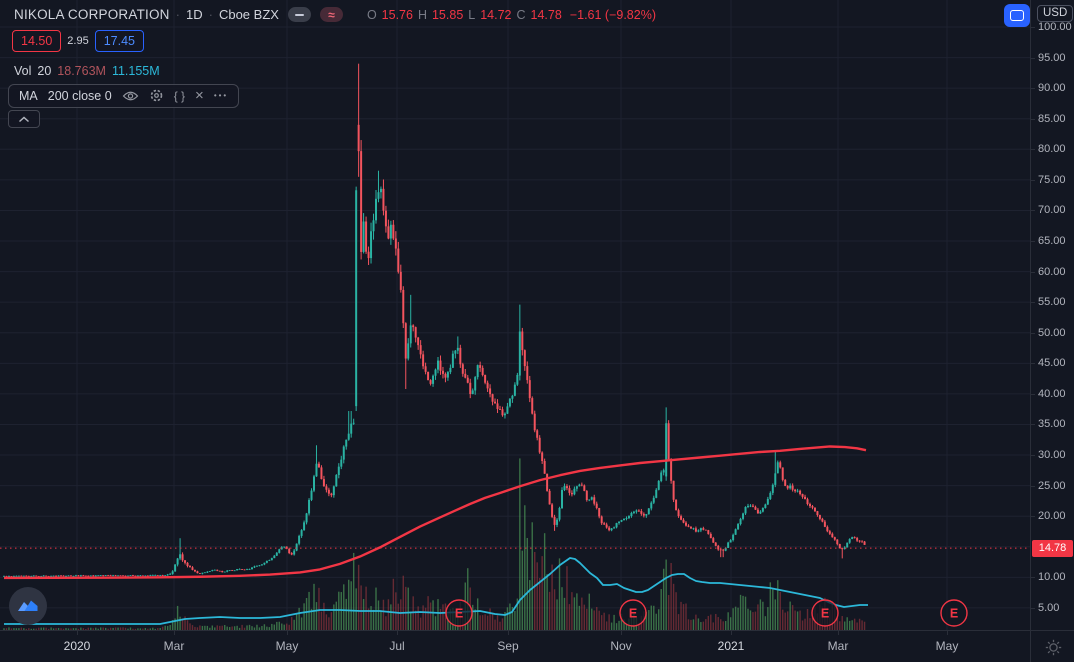  I want to click on frame-icon, so click(1017, 15).